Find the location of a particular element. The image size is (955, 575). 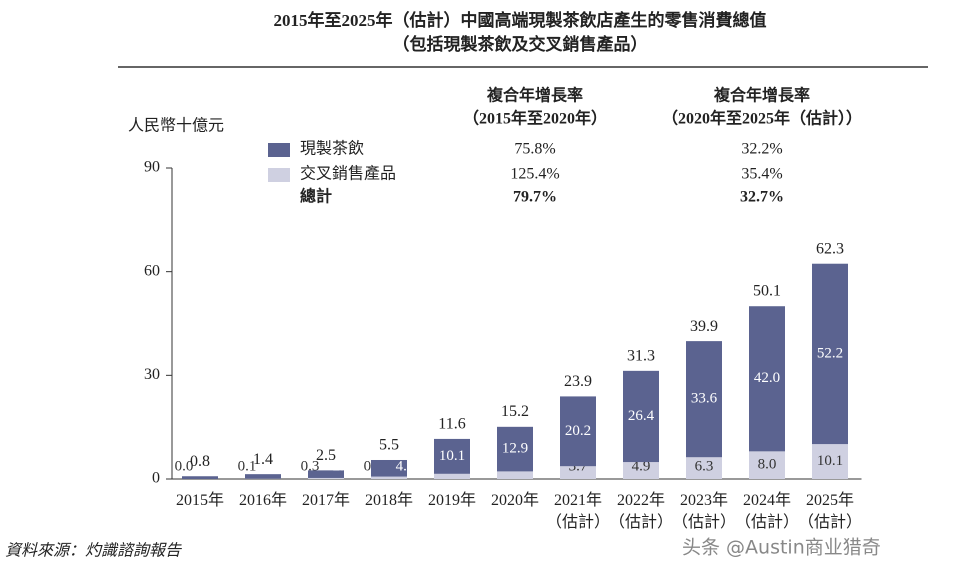

cagr-header: （2015年至2020年） is located at coordinates (535, 118).